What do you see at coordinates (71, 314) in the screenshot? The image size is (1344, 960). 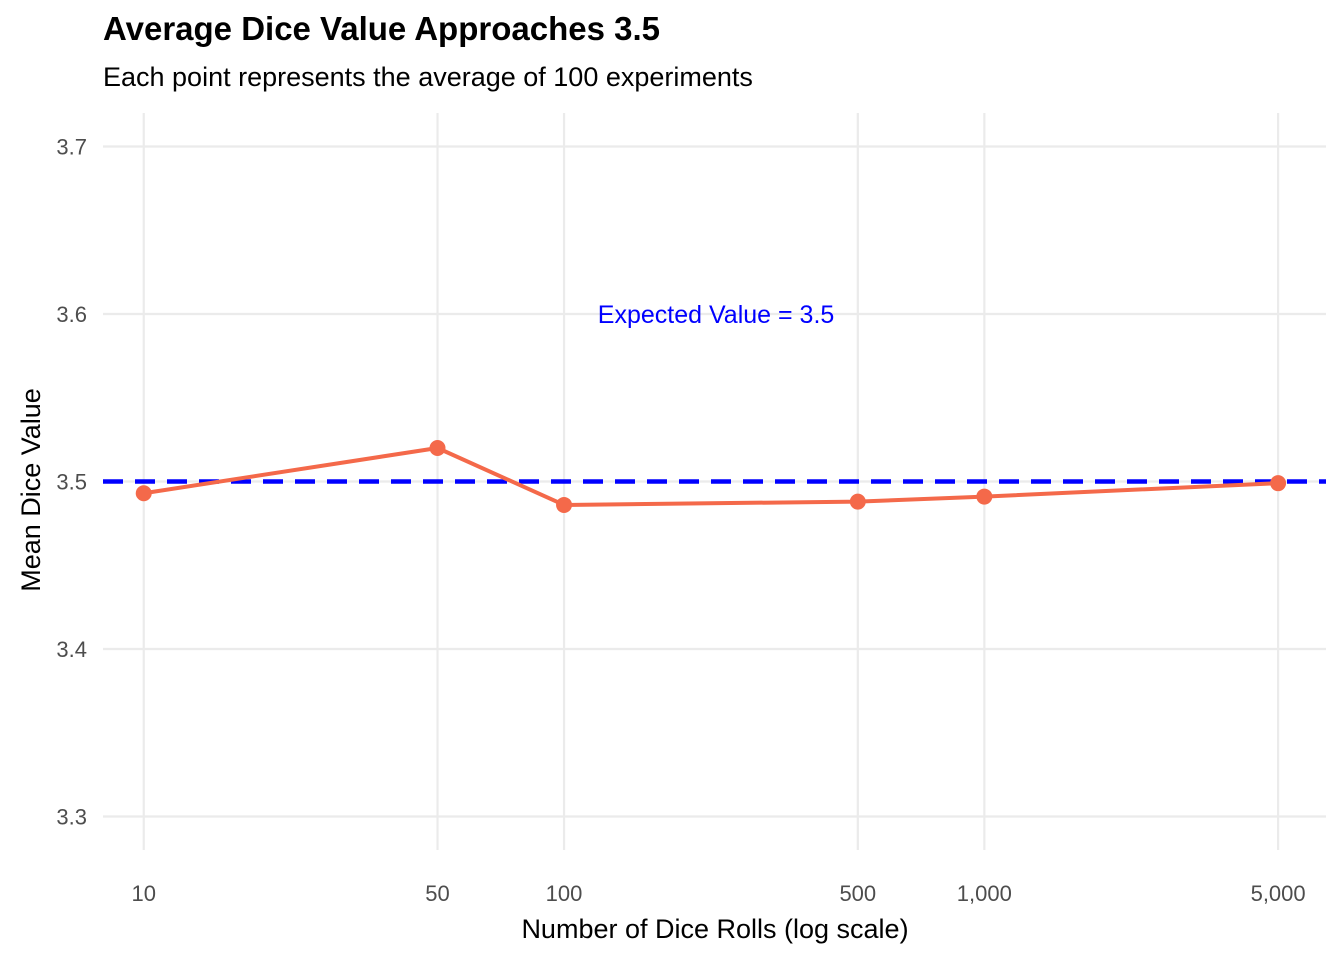 I see `y-tick-label: 3.6` at bounding box center [71, 314].